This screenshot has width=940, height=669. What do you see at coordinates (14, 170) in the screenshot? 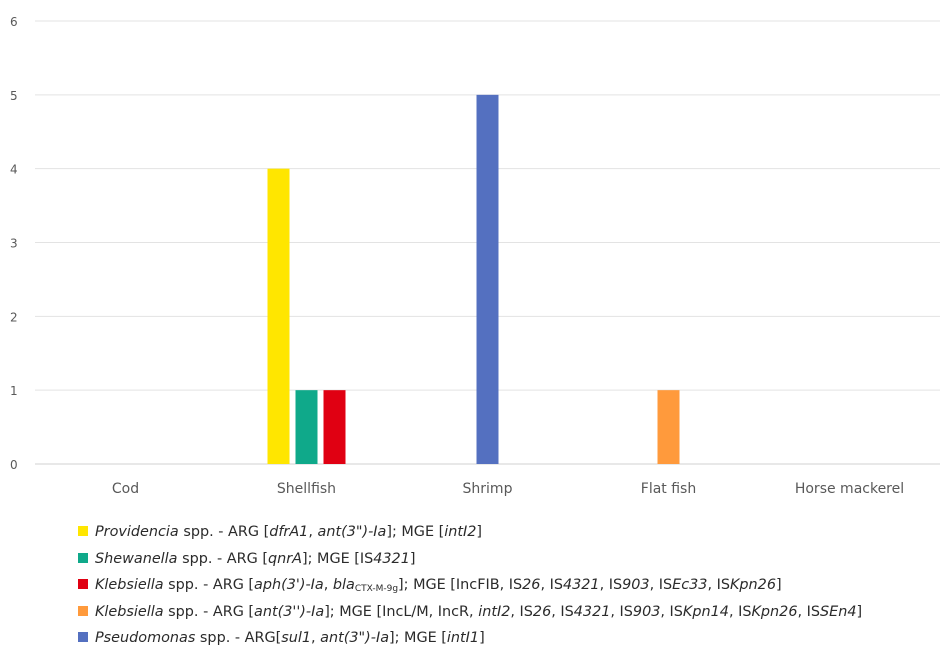
I see `y-tick-label: 4` at bounding box center [14, 170].